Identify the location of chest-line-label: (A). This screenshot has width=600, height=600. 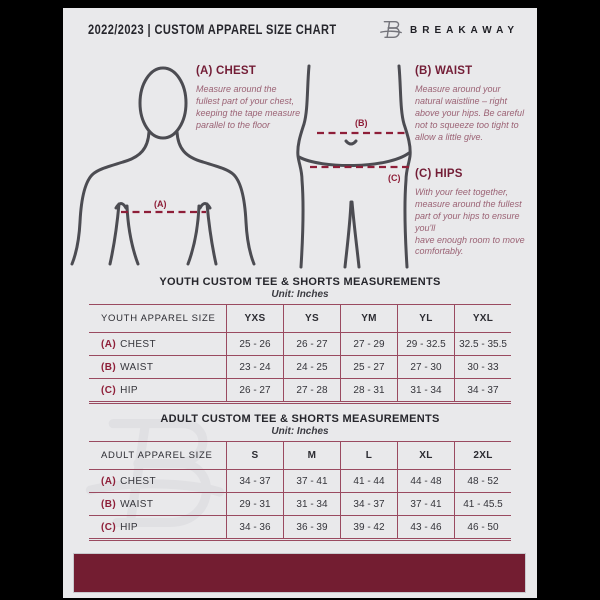
(160, 204).